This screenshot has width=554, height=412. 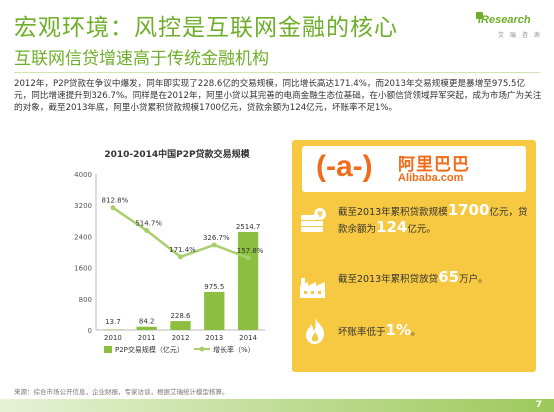 What do you see at coordinates (250, 251) in the screenshot?
I see `growth-rate-label: 157.8%` at bounding box center [250, 251].